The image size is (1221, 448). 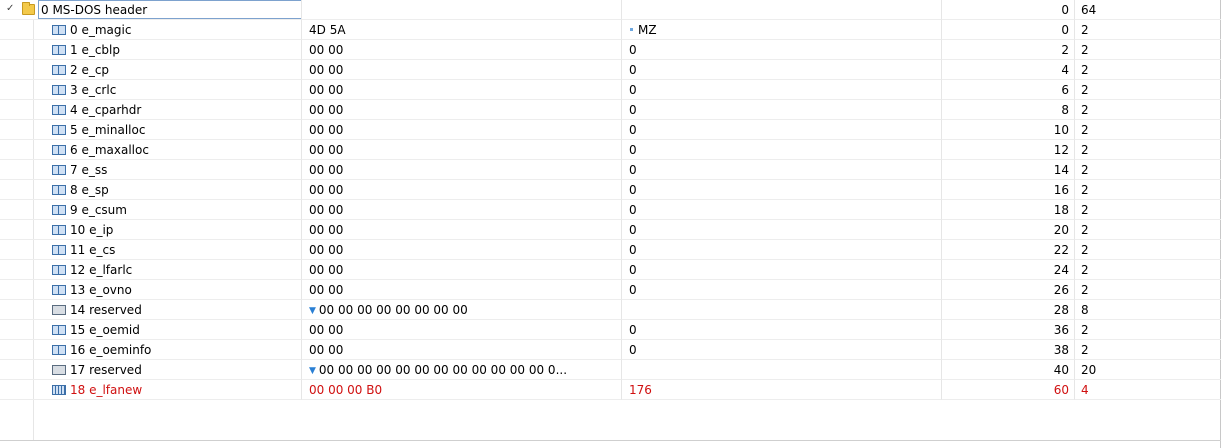 What do you see at coordinates (151, 90) in the screenshot?
I see `field-name-cell: 3 e_crlc` at bounding box center [151, 90].